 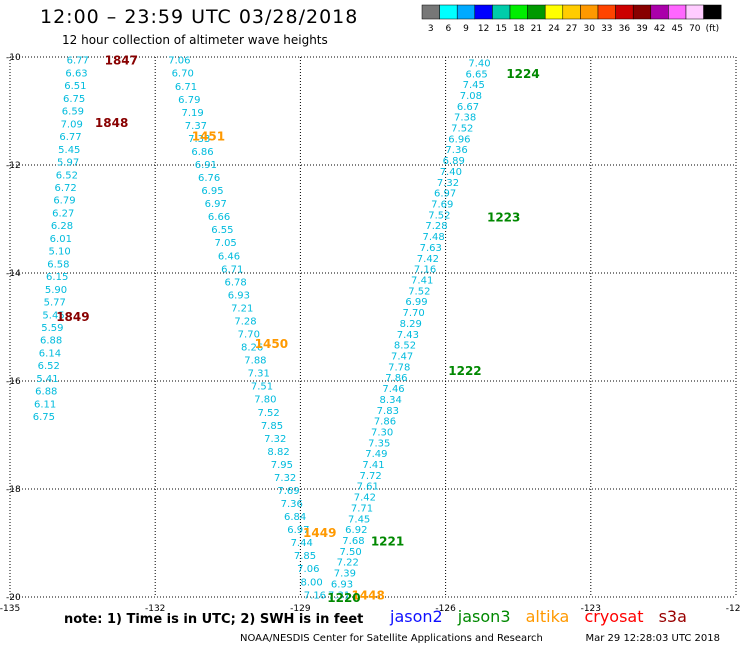 I want to click on data-point-label: 7.68, so click(x=353, y=541).